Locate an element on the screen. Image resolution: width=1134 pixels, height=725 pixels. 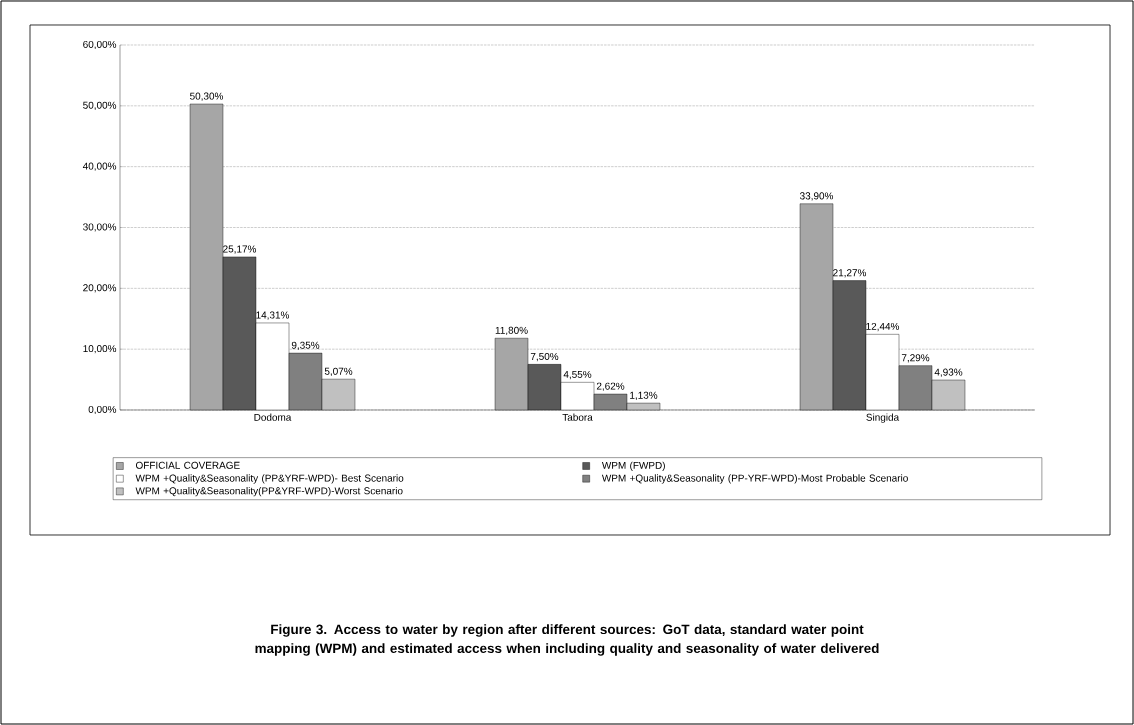
data-label: 25,17% is located at coordinates (240, 249).